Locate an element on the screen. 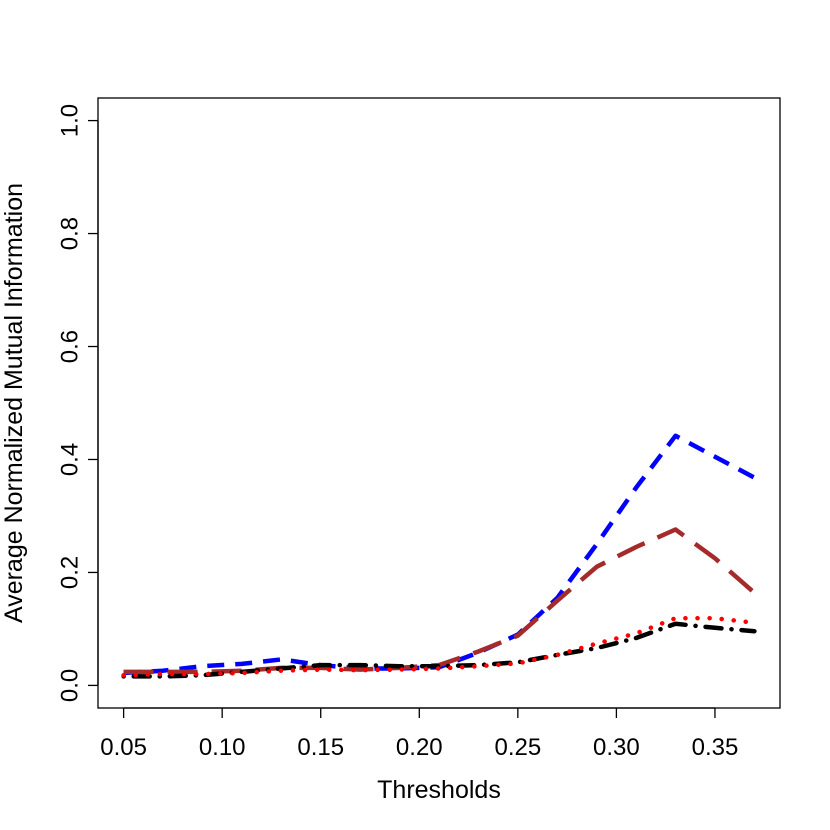 The image size is (830, 830). x-tick-label: 0.30 is located at coordinates (616, 747).